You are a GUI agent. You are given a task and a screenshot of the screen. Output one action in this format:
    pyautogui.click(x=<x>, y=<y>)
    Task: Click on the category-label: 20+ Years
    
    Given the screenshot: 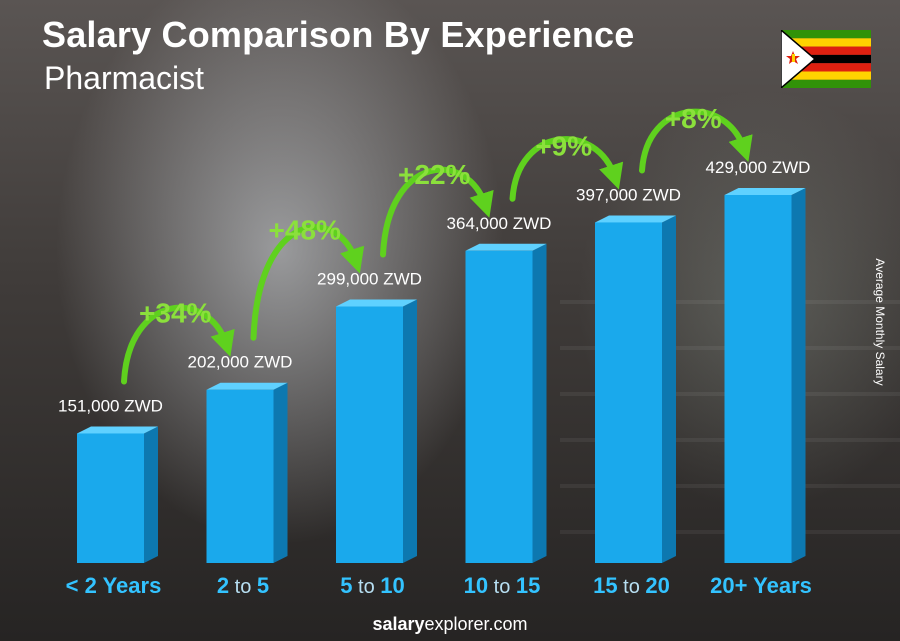 What is the action you would take?
    pyautogui.click(x=761, y=585)
    